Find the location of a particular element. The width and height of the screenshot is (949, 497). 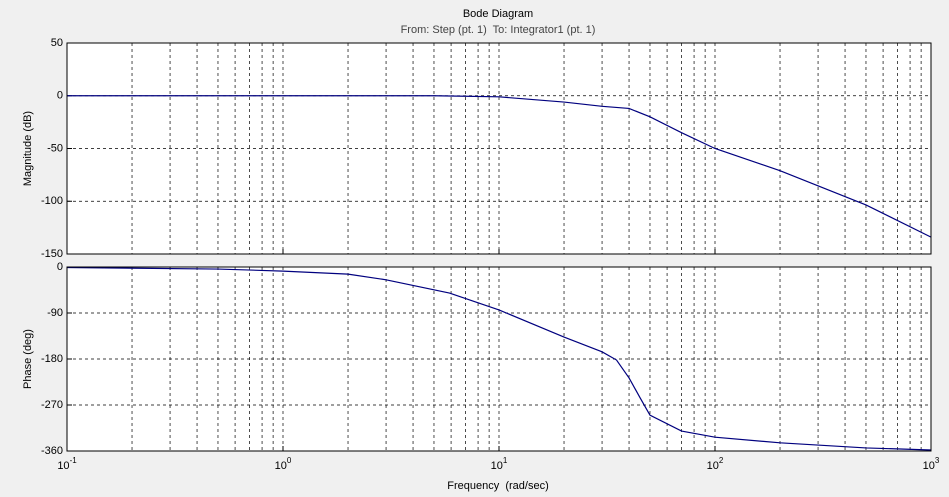

y-tick-label: -360 is located at coordinates (52, 451).